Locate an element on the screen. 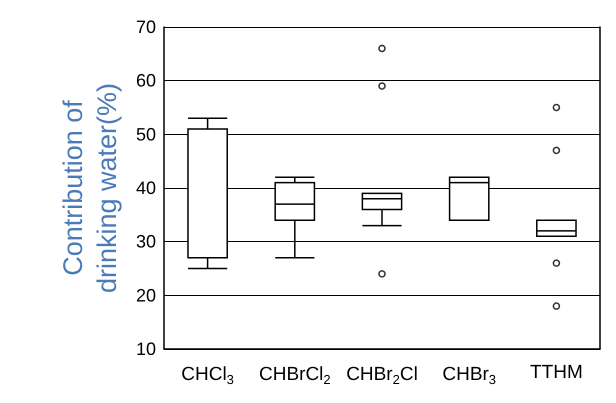  y-tick-label: 50 is located at coordinates (146, 134).